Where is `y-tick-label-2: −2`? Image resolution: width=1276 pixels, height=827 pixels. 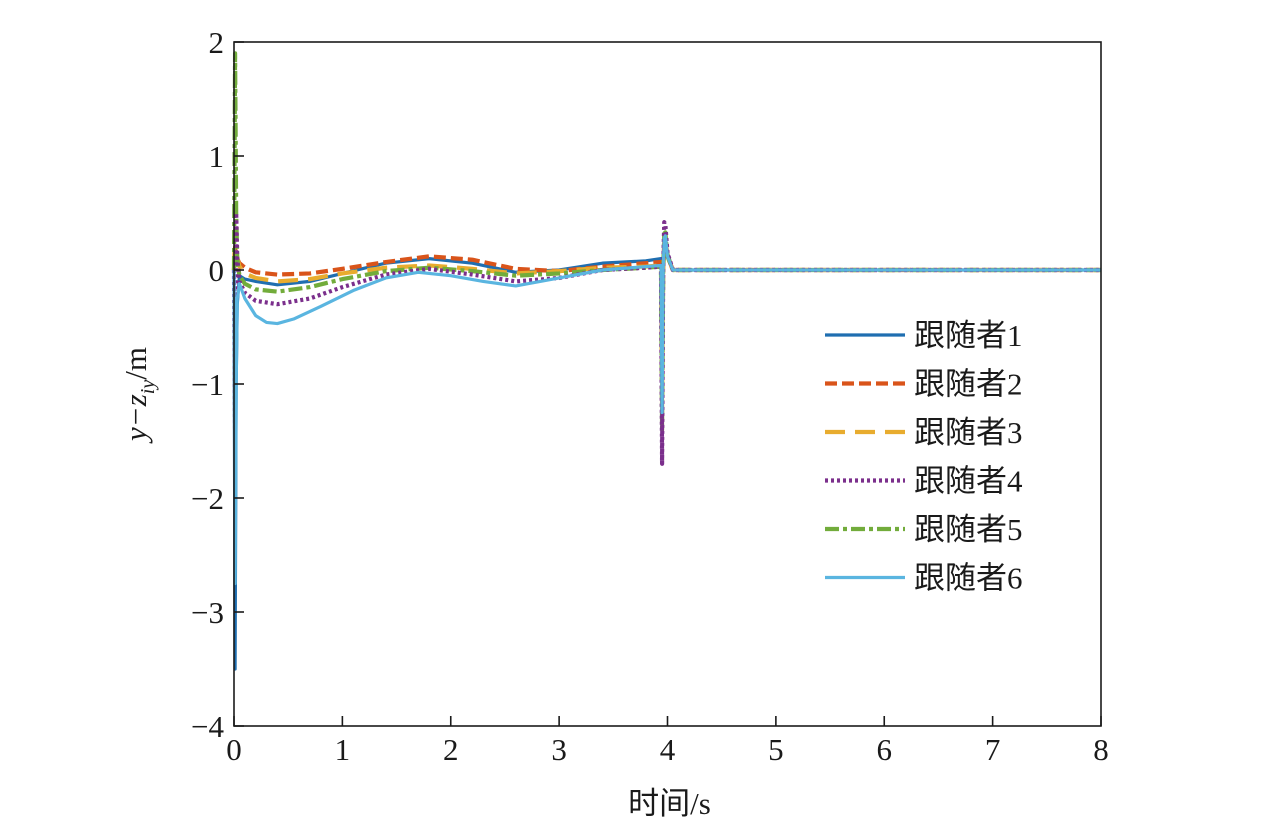
y-tick-label-2: −2 is located at coordinates (207, 498).